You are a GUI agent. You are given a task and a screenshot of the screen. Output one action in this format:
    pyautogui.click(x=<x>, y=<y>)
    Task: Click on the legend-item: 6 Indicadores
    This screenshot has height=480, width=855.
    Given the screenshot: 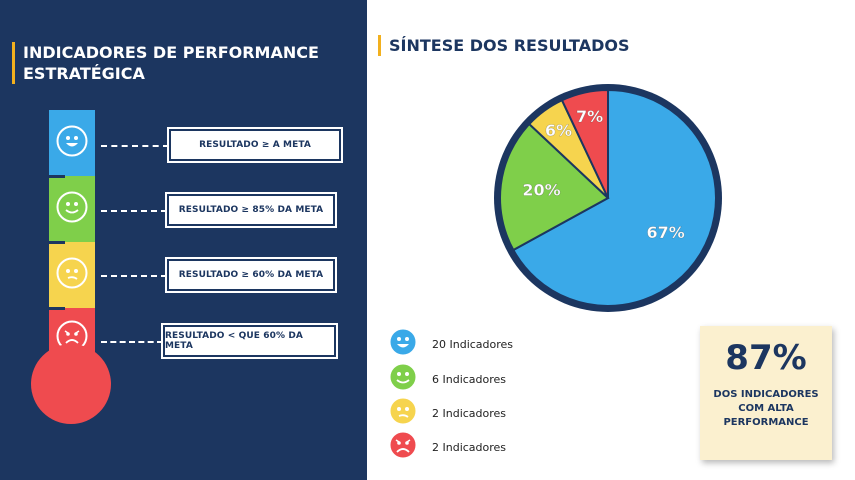 What is the action you would take?
    pyautogui.click(x=447, y=379)
    